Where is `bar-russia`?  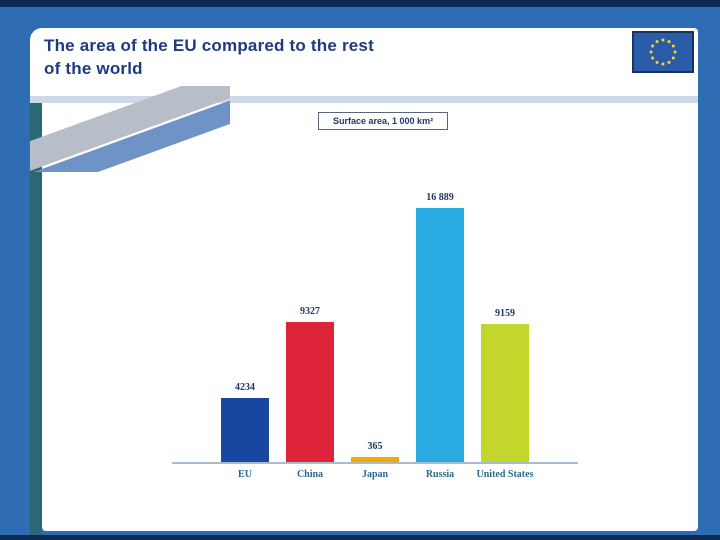
bar-russia is located at coordinates (440, 335).